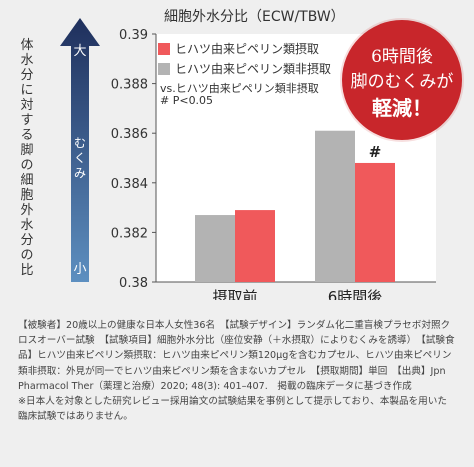  What do you see at coordinates (27, 105) in the screenshot?
I see `y-axis-label-char: 対` at bounding box center [27, 105].